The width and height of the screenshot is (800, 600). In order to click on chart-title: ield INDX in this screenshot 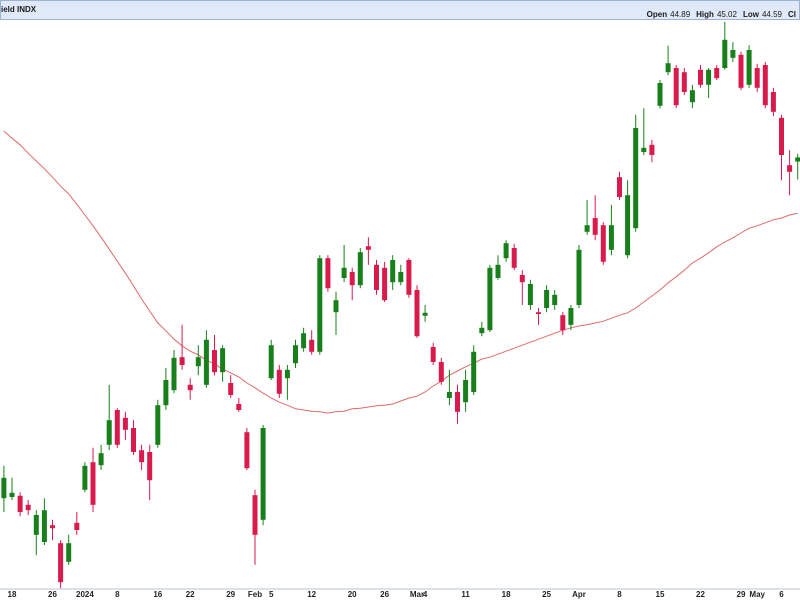, I will do `click(19, 9)`.